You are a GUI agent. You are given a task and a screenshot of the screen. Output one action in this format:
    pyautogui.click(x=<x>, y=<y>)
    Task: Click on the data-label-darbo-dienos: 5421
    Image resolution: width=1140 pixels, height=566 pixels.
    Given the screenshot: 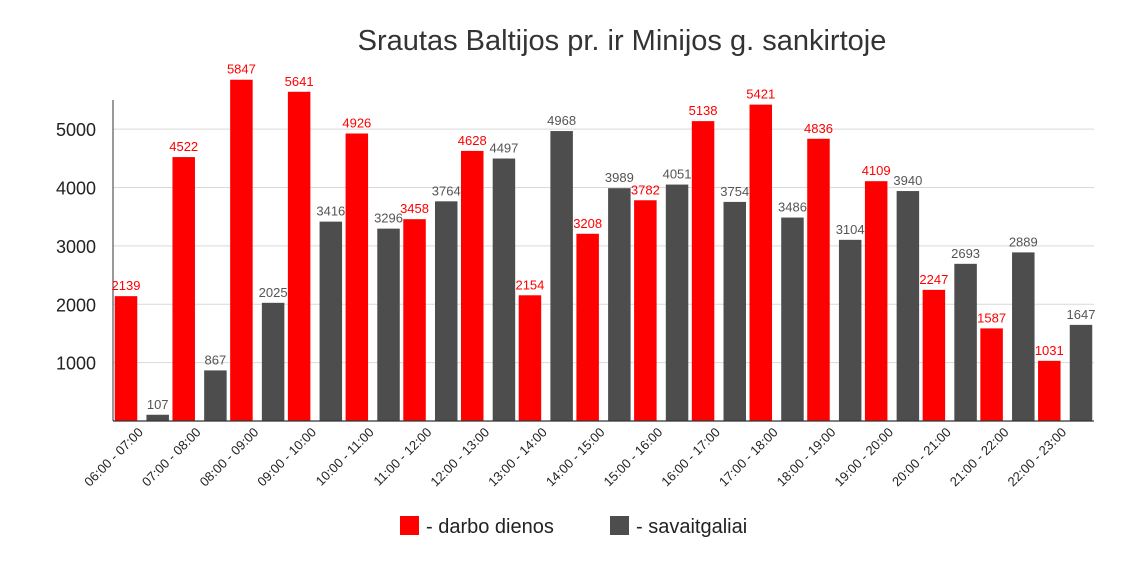 What is the action you would take?
    pyautogui.click(x=760, y=94)
    